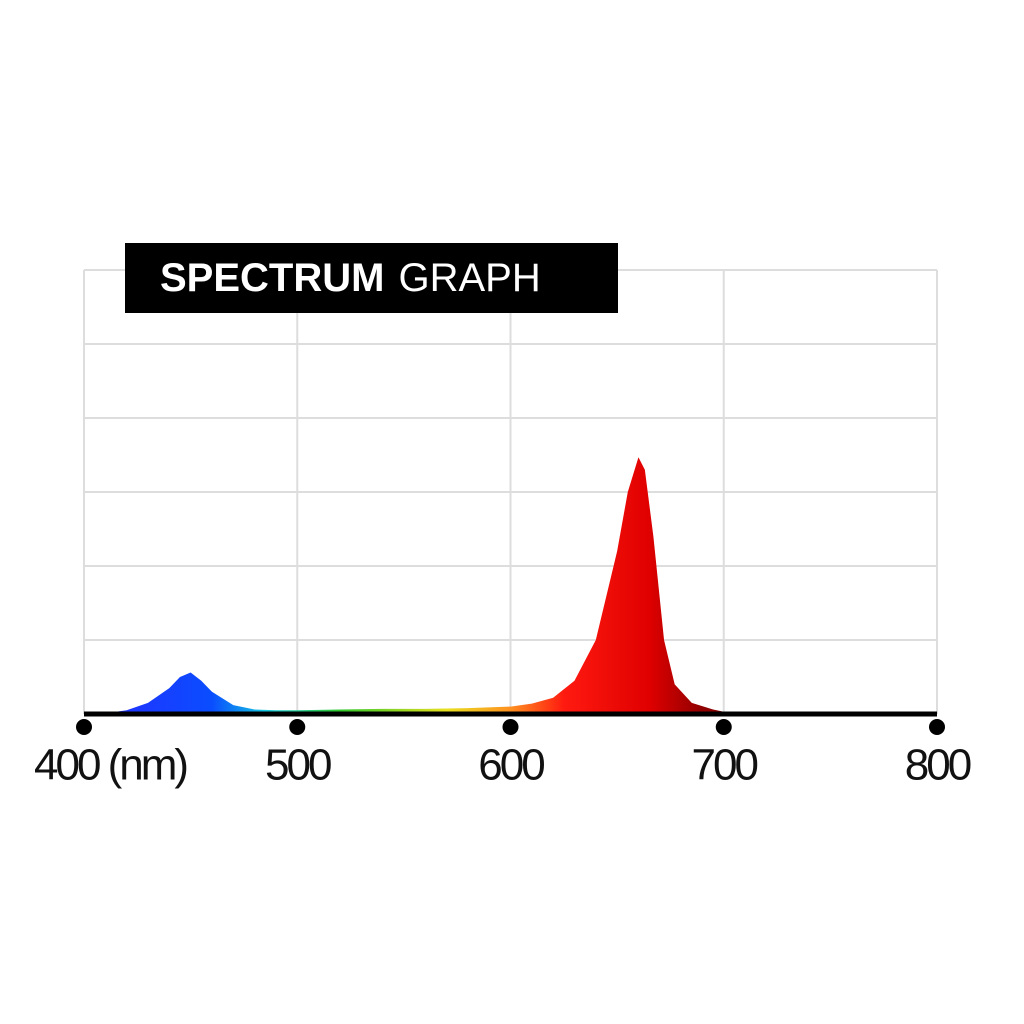 The width and height of the screenshot is (1024, 1024). Describe the element at coordinates (298, 765) in the screenshot. I see `x-tick-label: 500` at that location.